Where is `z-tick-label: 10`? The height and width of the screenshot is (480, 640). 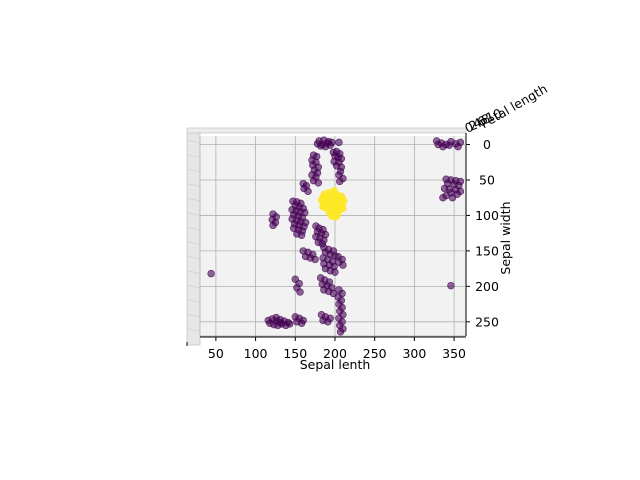
z-tick-label: 10 is located at coordinates (494, 115).